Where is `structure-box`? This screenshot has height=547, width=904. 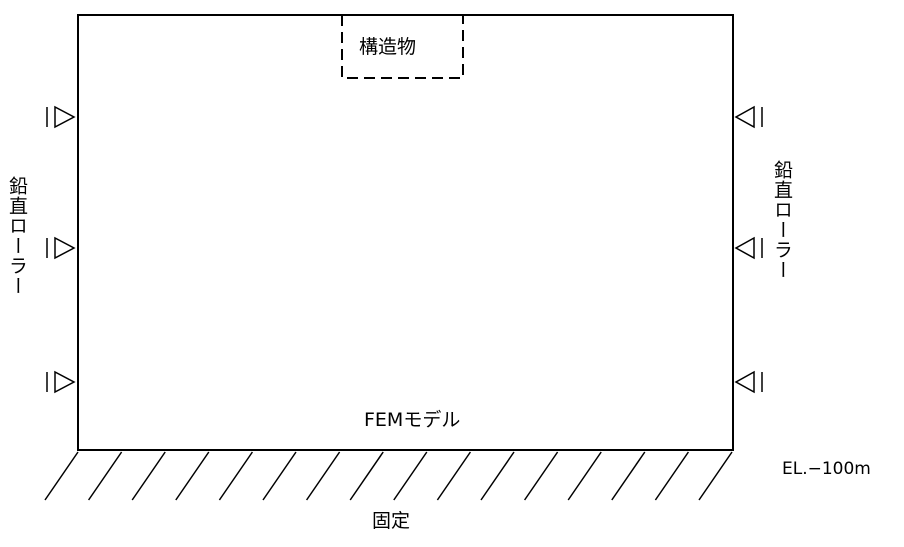
structure-box is located at coordinates (402, 46).